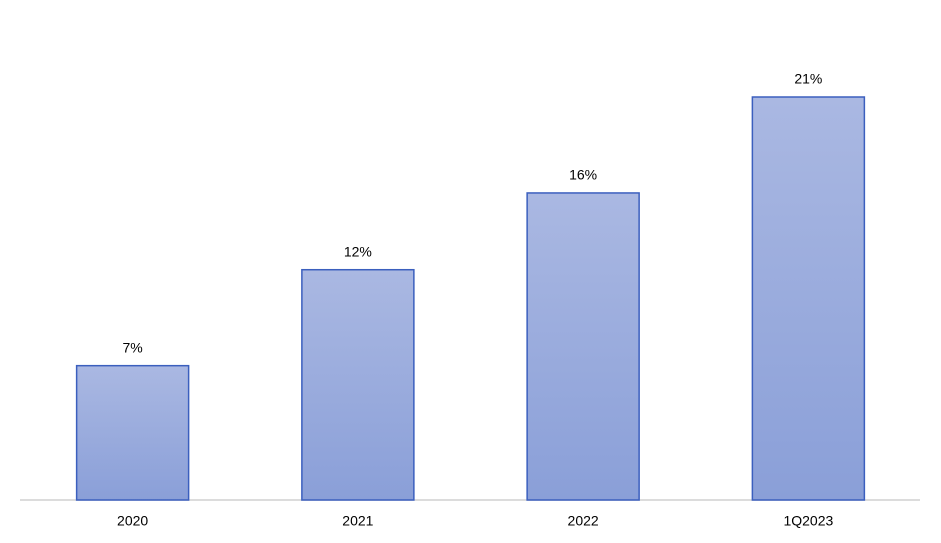 This screenshot has height=543, width=941. What do you see at coordinates (808, 79) in the screenshot?
I see `data-label: 21%` at bounding box center [808, 79].